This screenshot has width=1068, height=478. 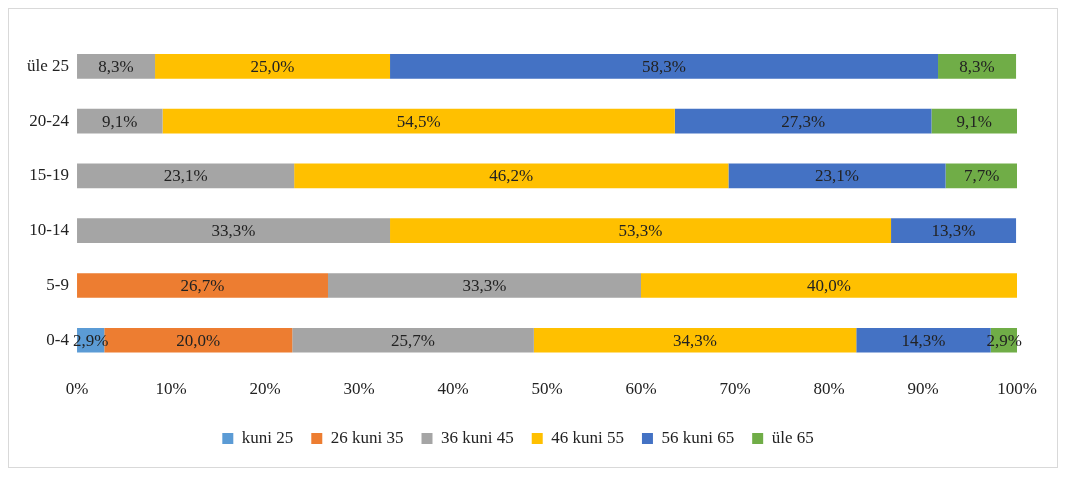 I want to click on x-tick-label: 90%, so click(x=923, y=389).